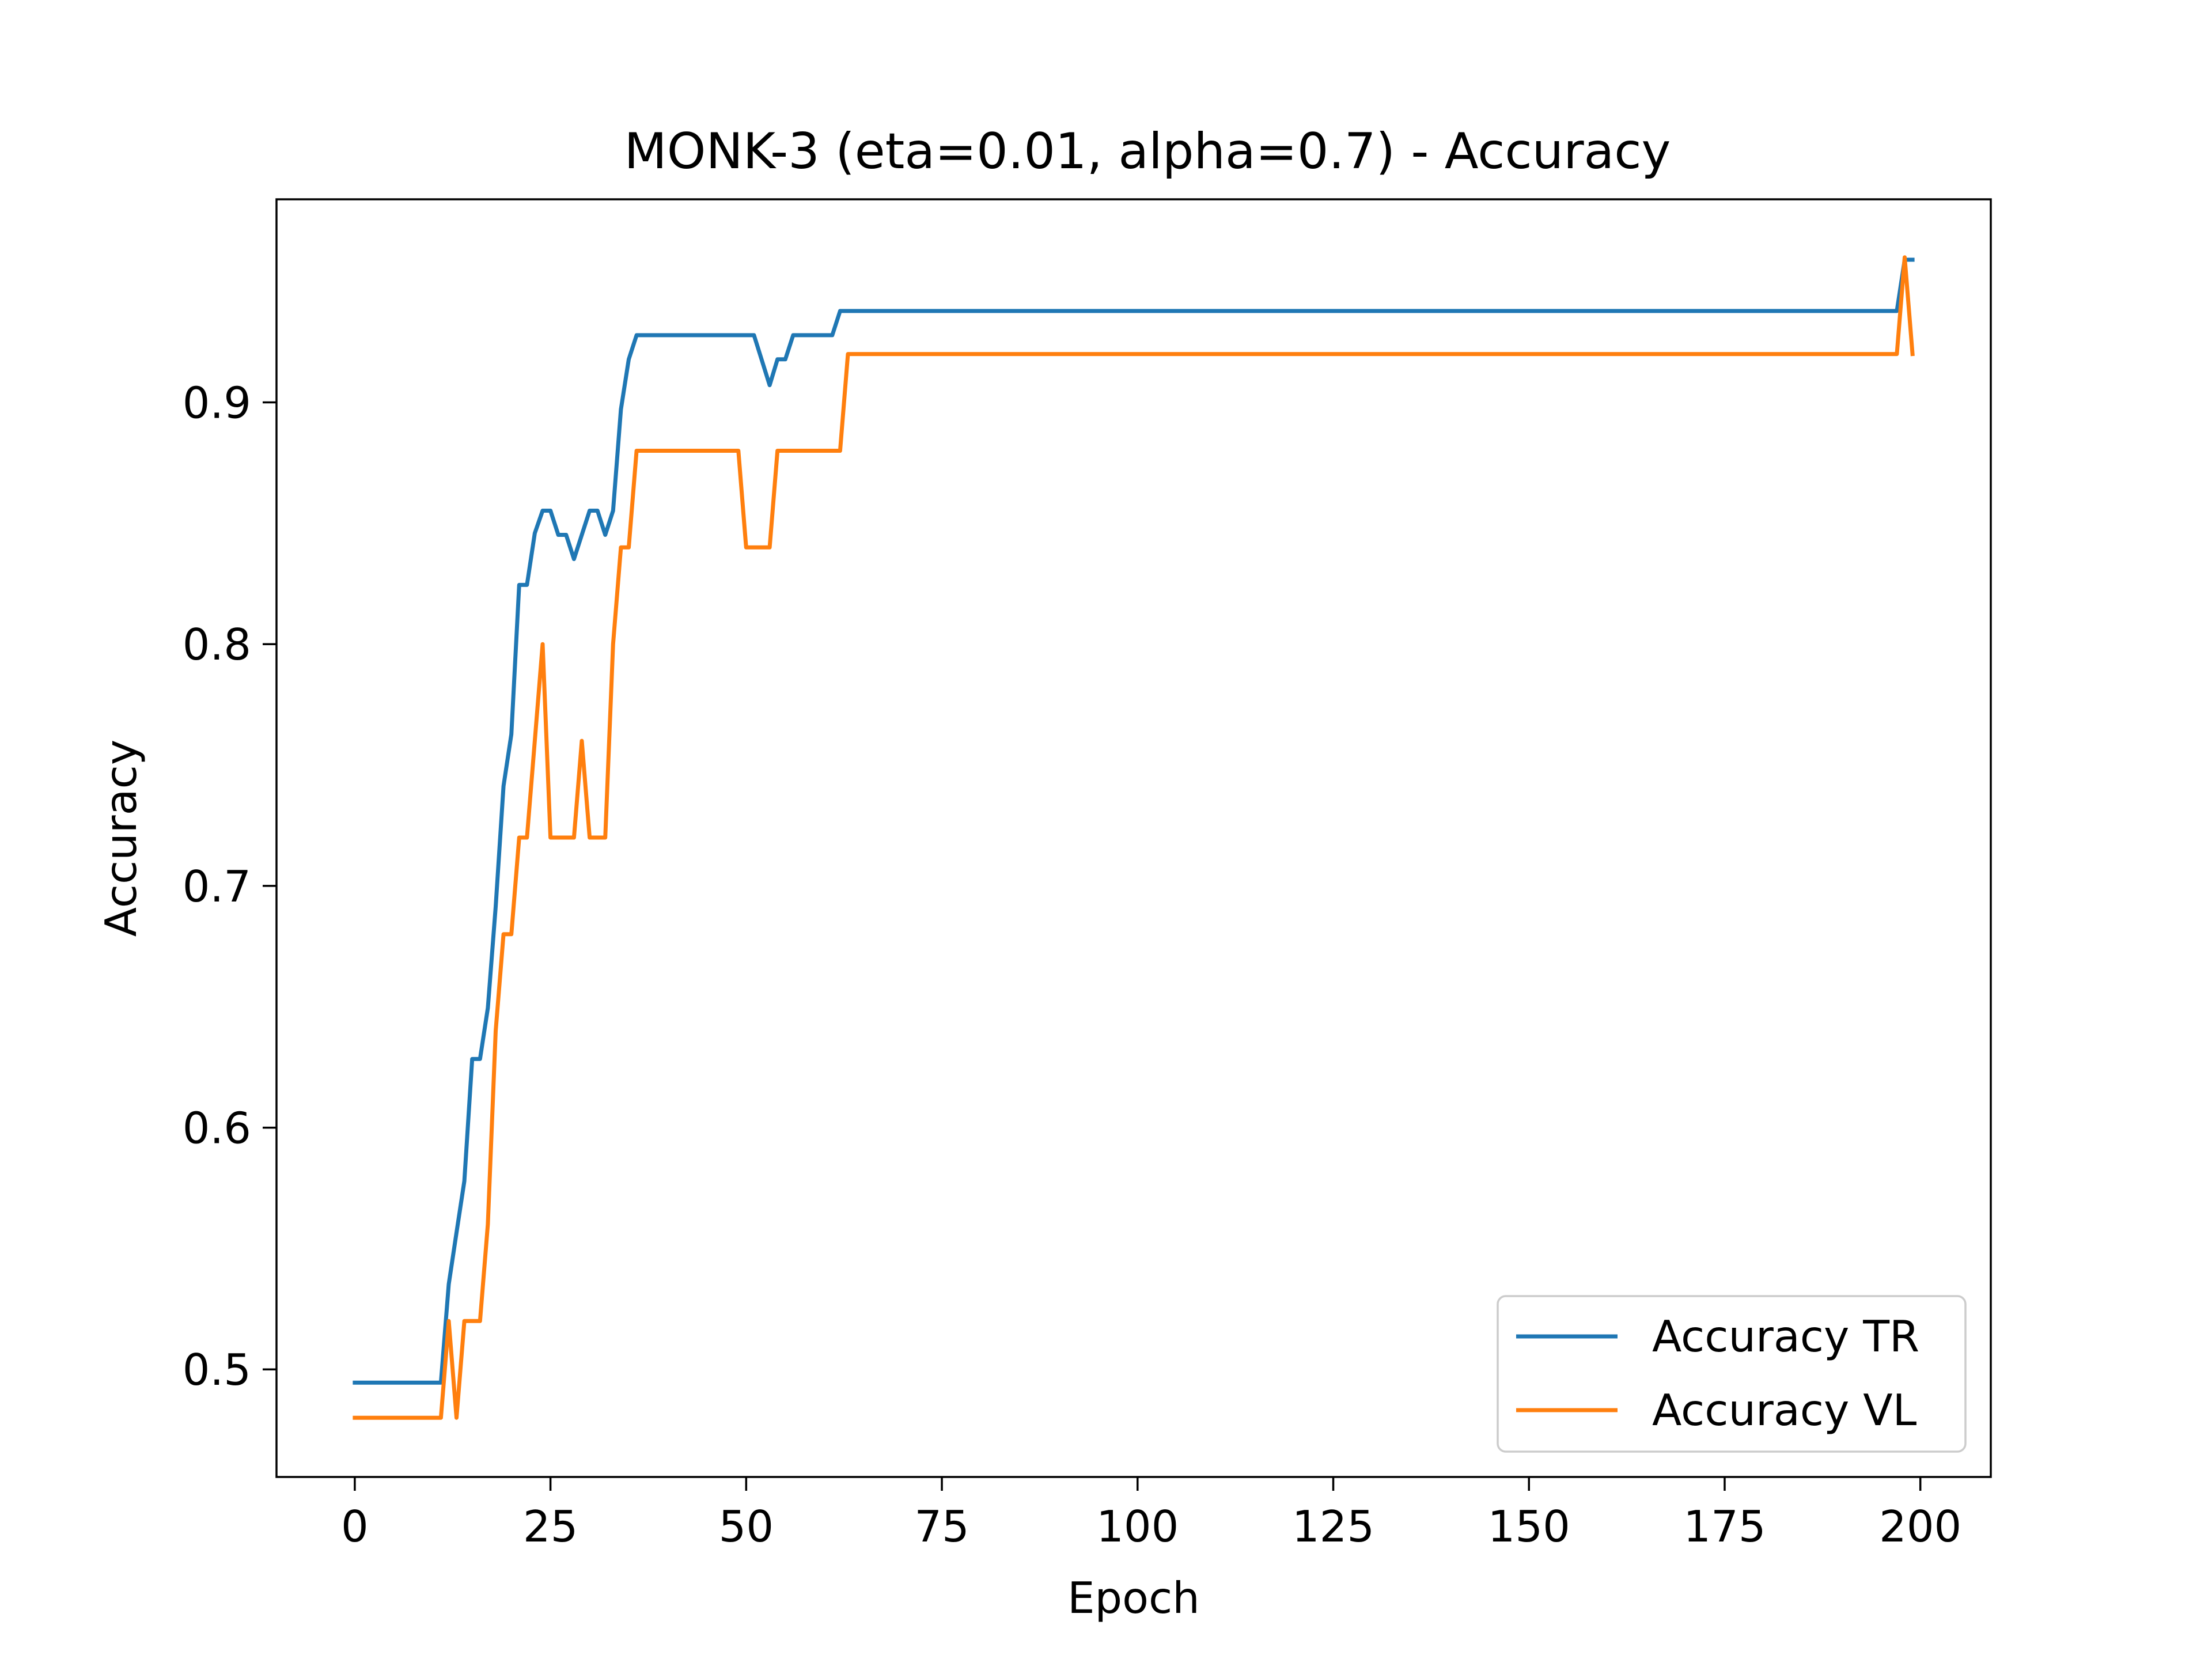  What do you see at coordinates (1732, 1374) in the screenshot?
I see `legend: Accuracy TR Accuracy VL` at bounding box center [1732, 1374].